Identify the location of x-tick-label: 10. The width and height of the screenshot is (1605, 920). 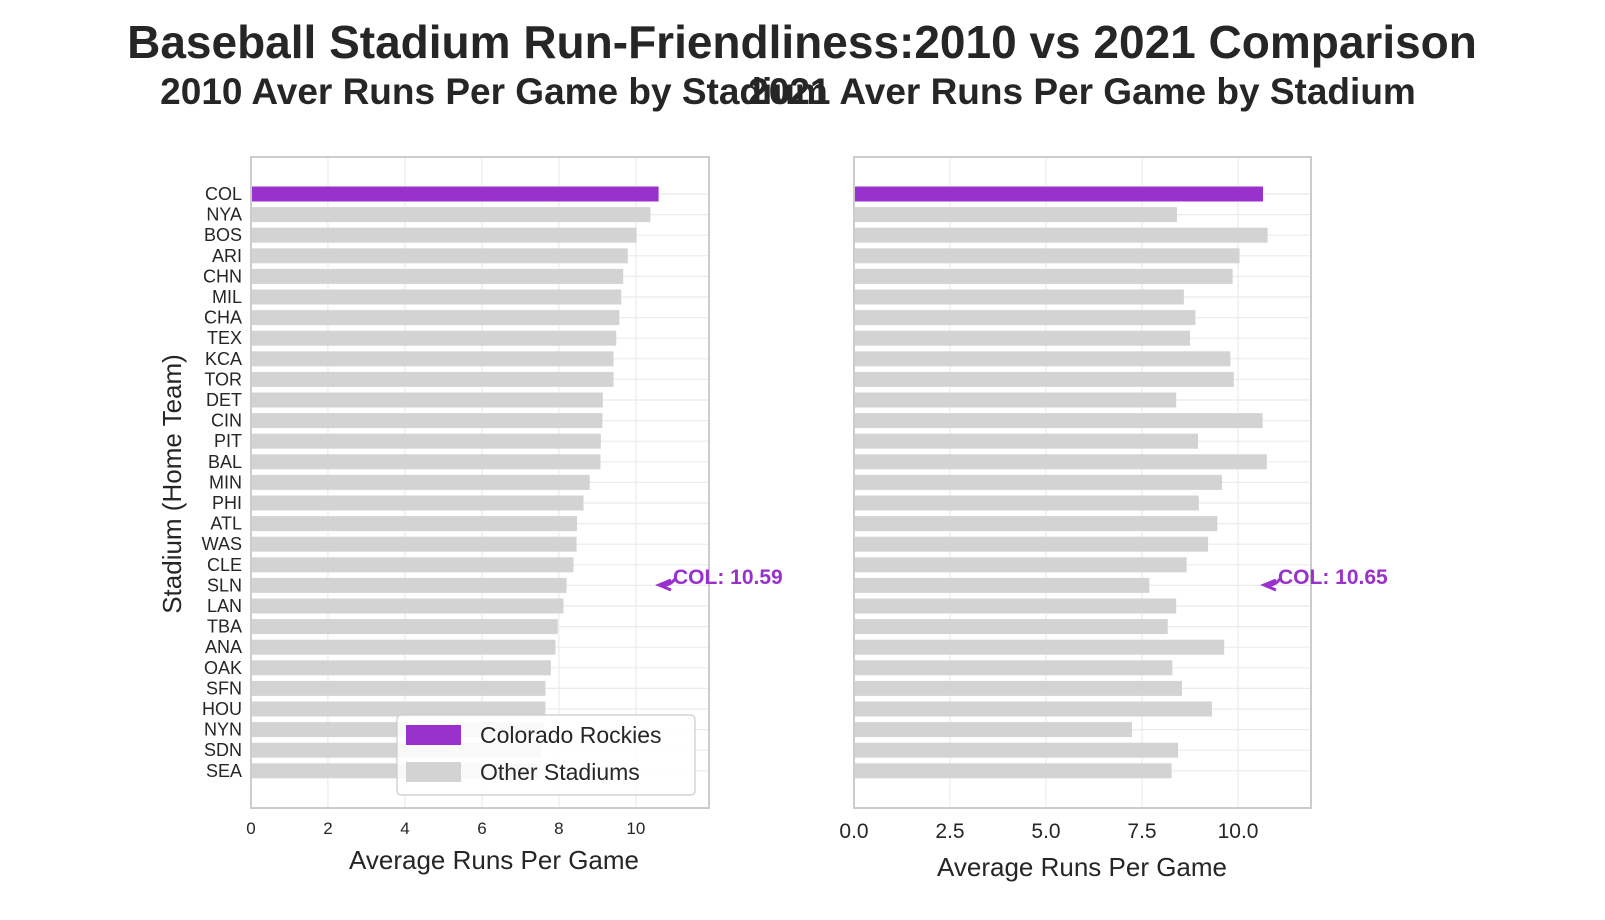
(635, 828).